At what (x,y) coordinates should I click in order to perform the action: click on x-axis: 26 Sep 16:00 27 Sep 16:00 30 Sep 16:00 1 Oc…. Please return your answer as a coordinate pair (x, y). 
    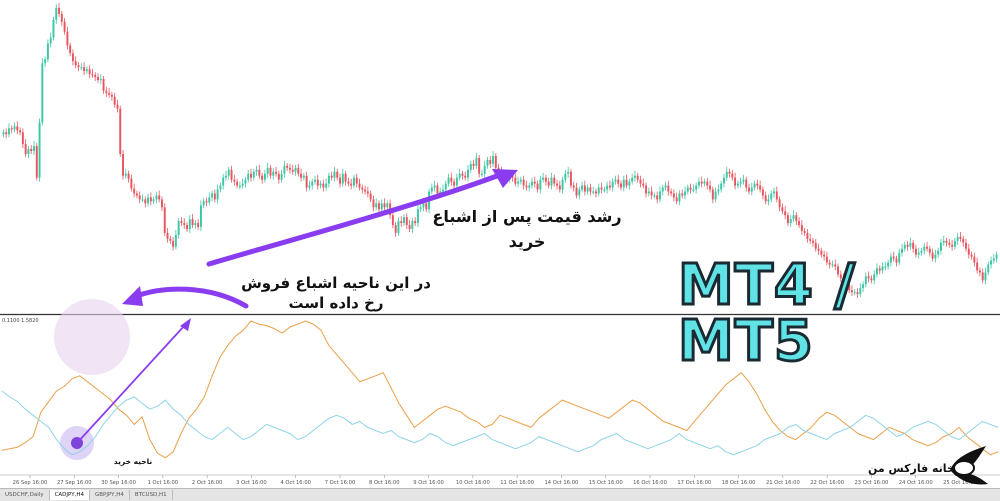
    Looking at the image, I should click on (500, 480).